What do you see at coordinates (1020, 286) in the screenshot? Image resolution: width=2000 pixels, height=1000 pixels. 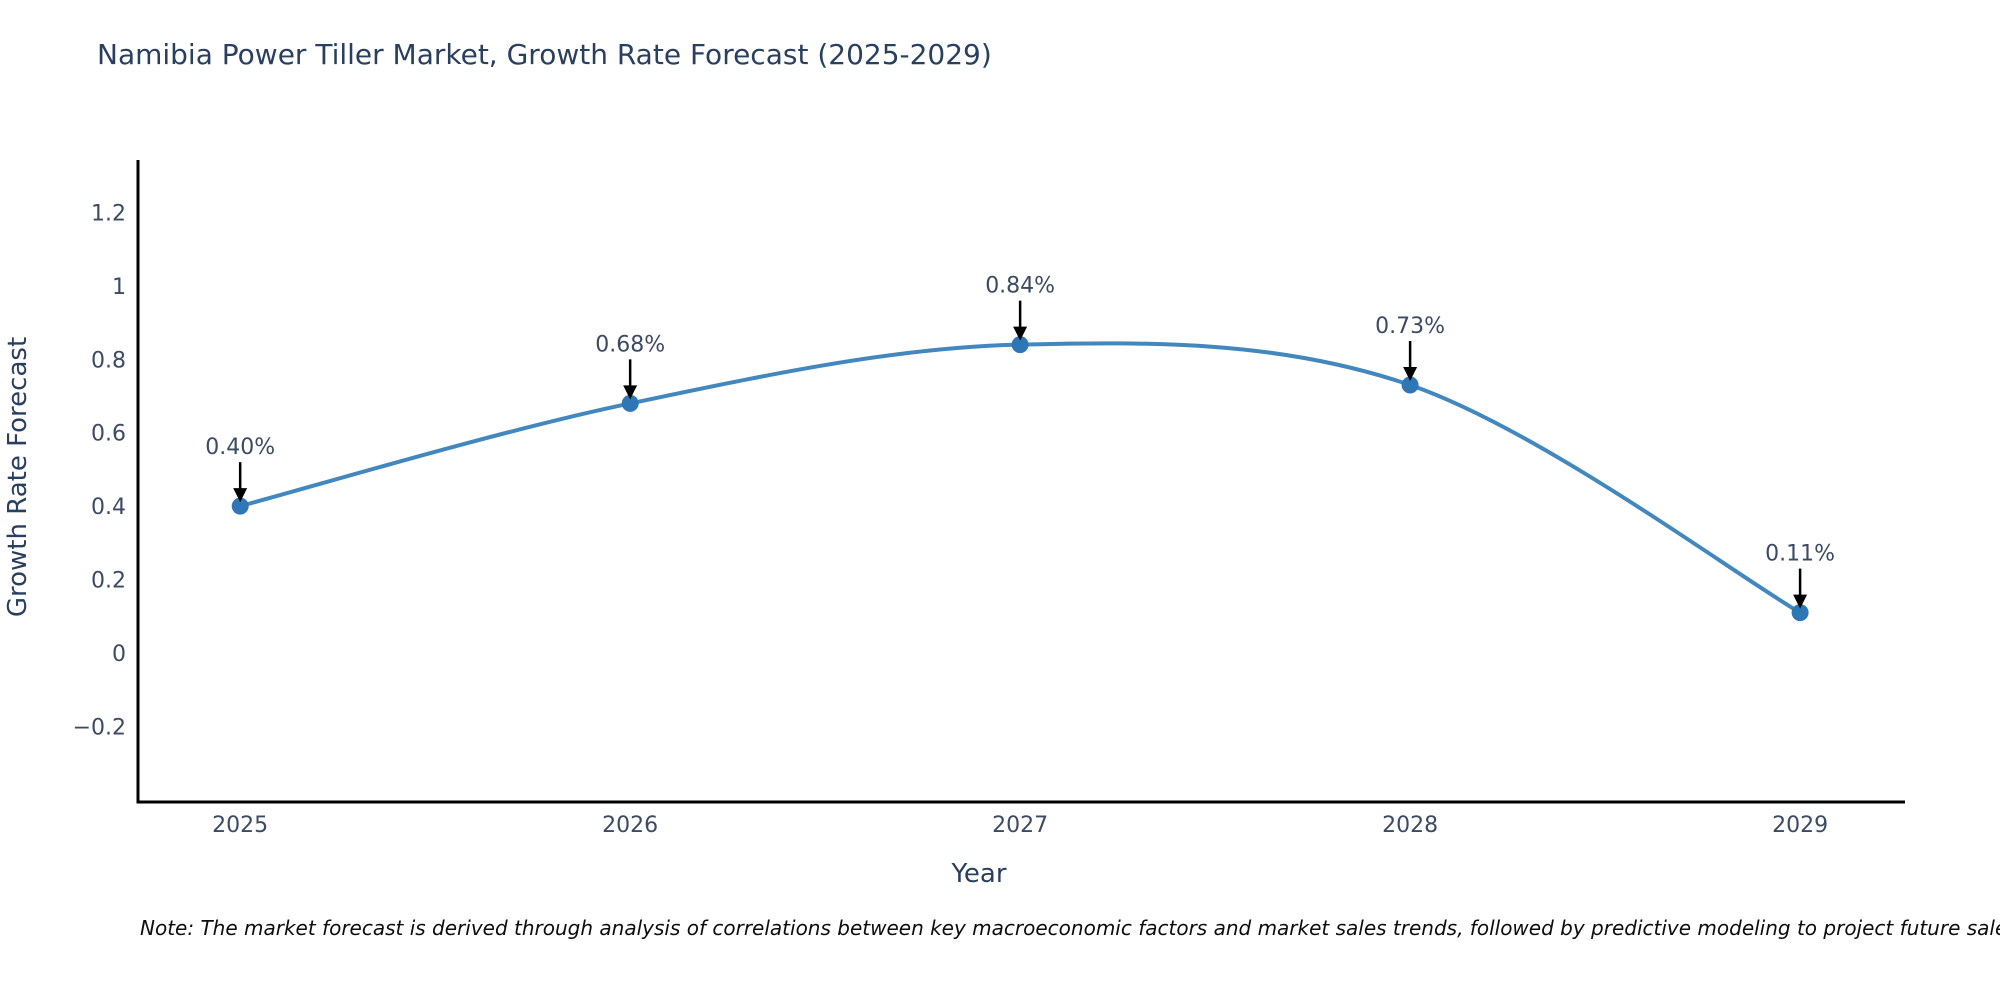 I see `data-point-label: 0.84%` at bounding box center [1020, 286].